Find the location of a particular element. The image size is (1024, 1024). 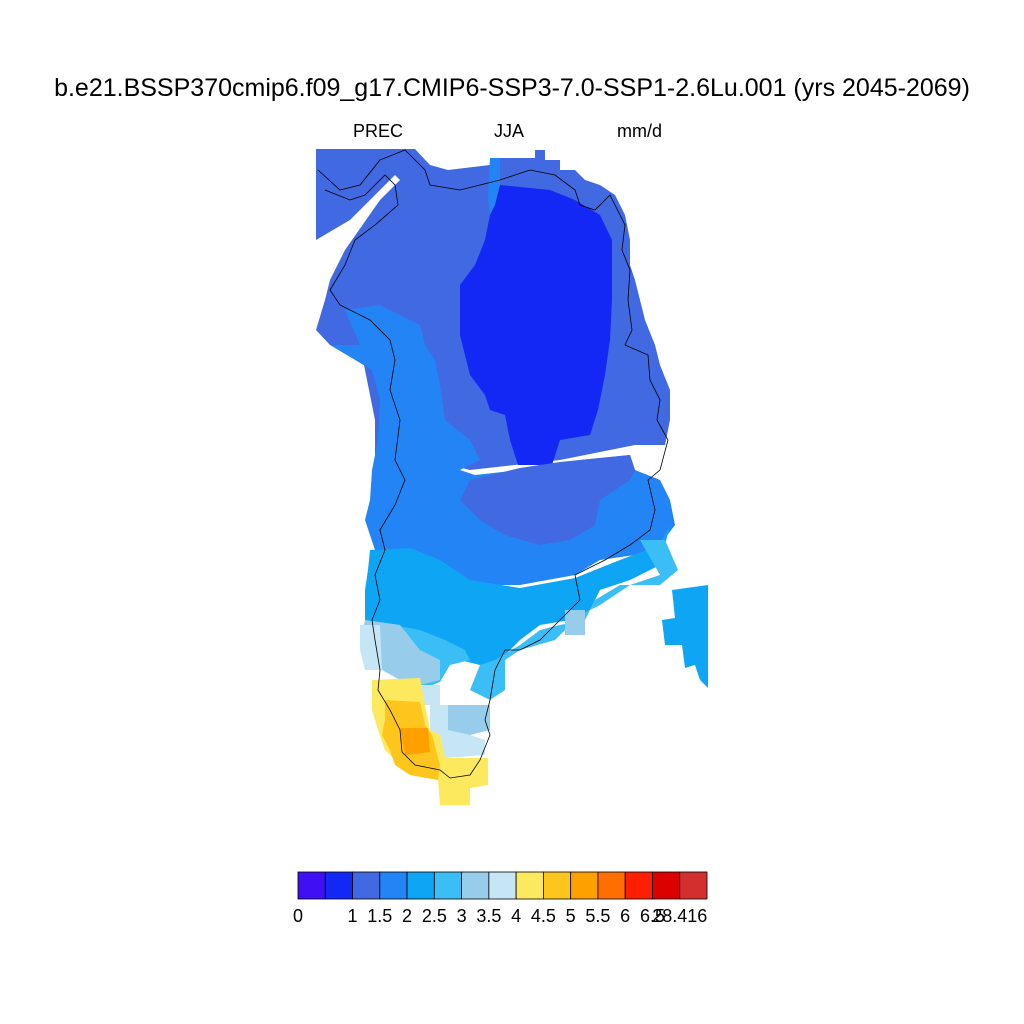

map-region-southern-interior is located at coordinates (517, 595).